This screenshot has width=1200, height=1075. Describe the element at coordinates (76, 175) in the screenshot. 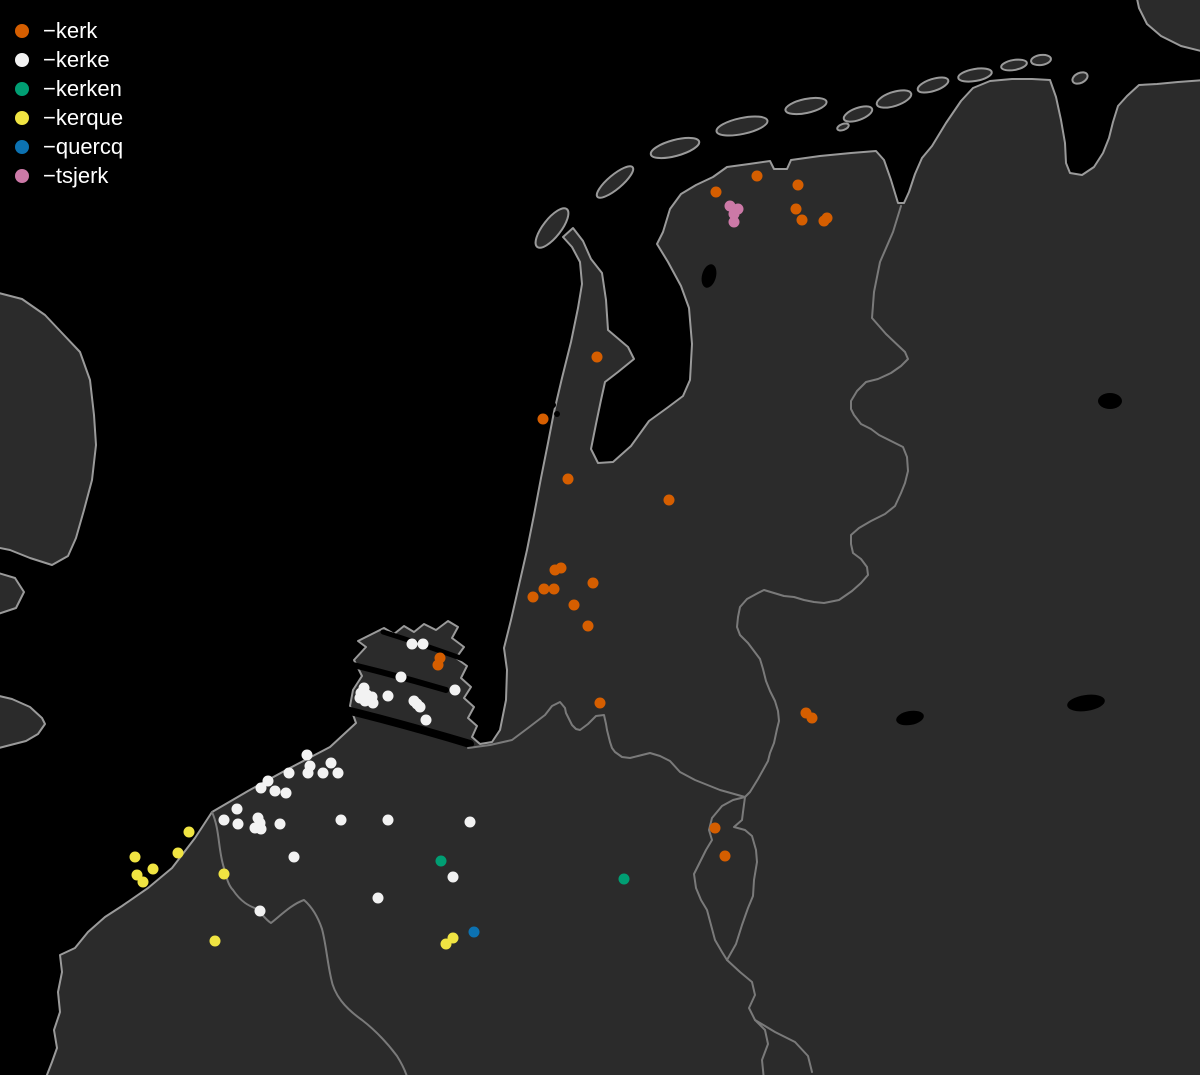

I see `legend-label: −tsjerk` at that location.